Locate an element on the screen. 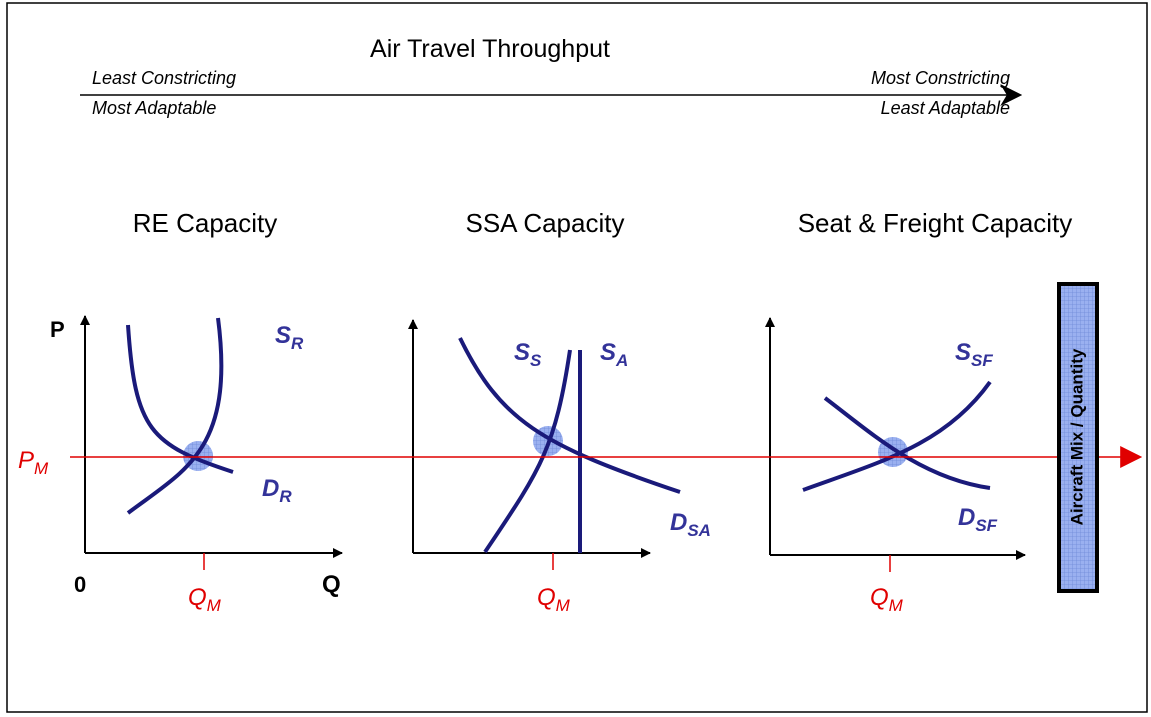 The height and width of the screenshot is (717, 1151). right-top: Most Constricting is located at coordinates (940, 78).